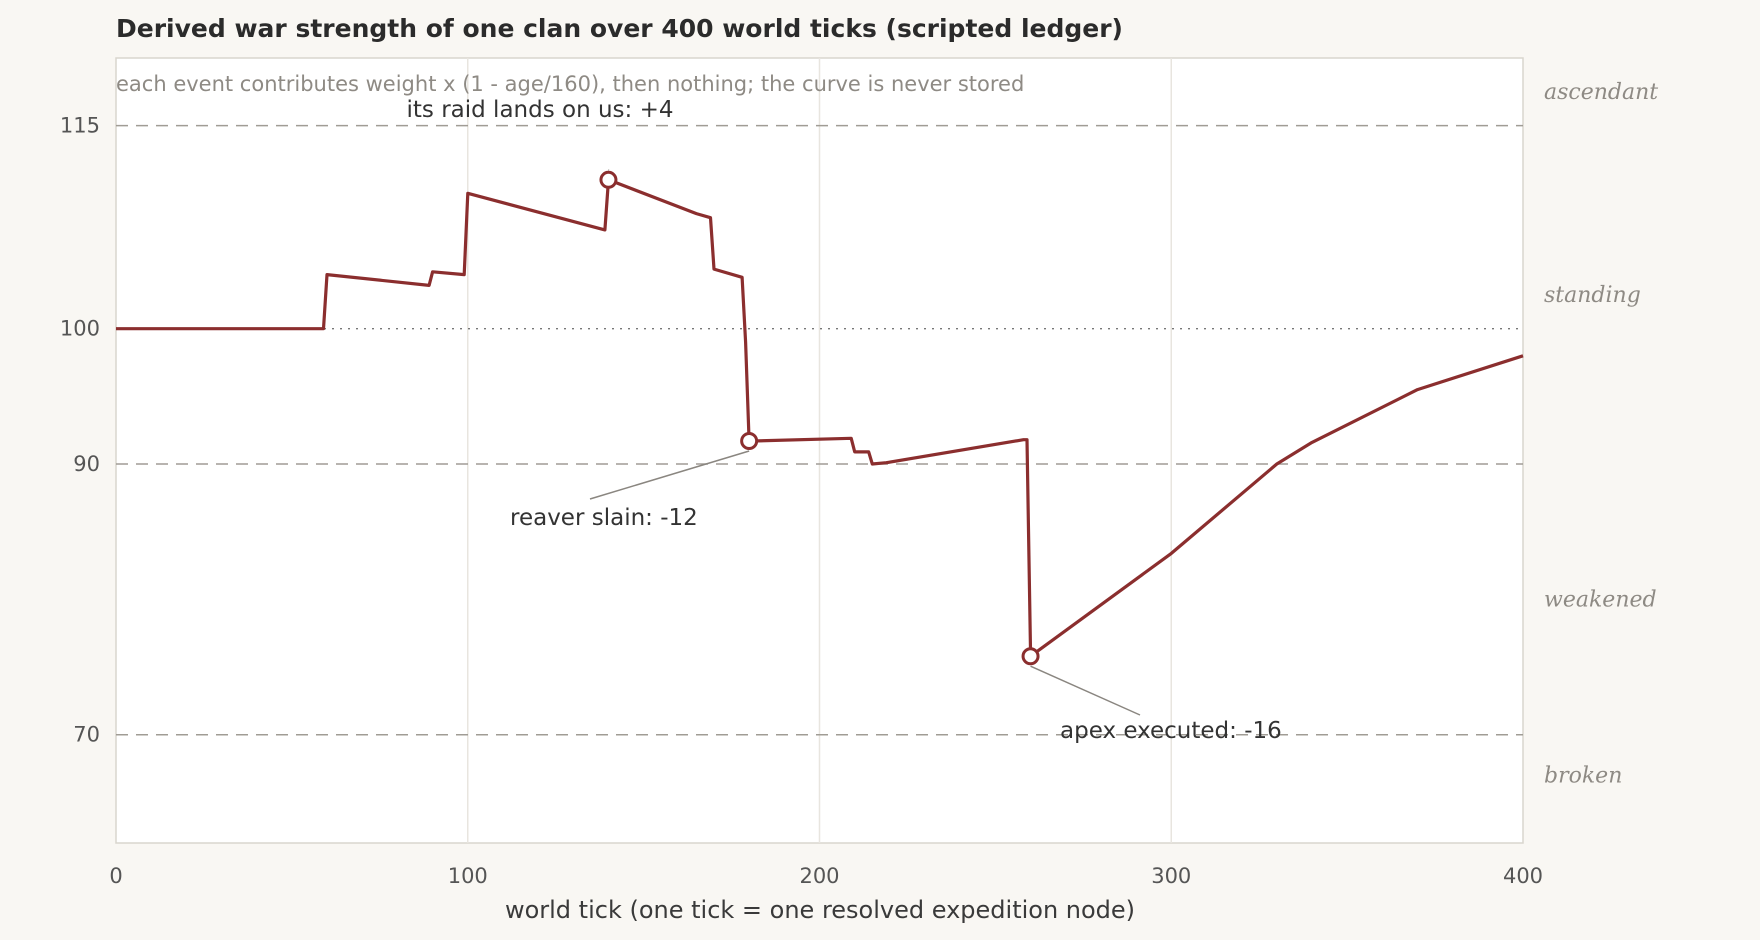  Describe the element at coordinates (1171, 876) in the screenshot. I see `x-tick-label: 300` at that location.